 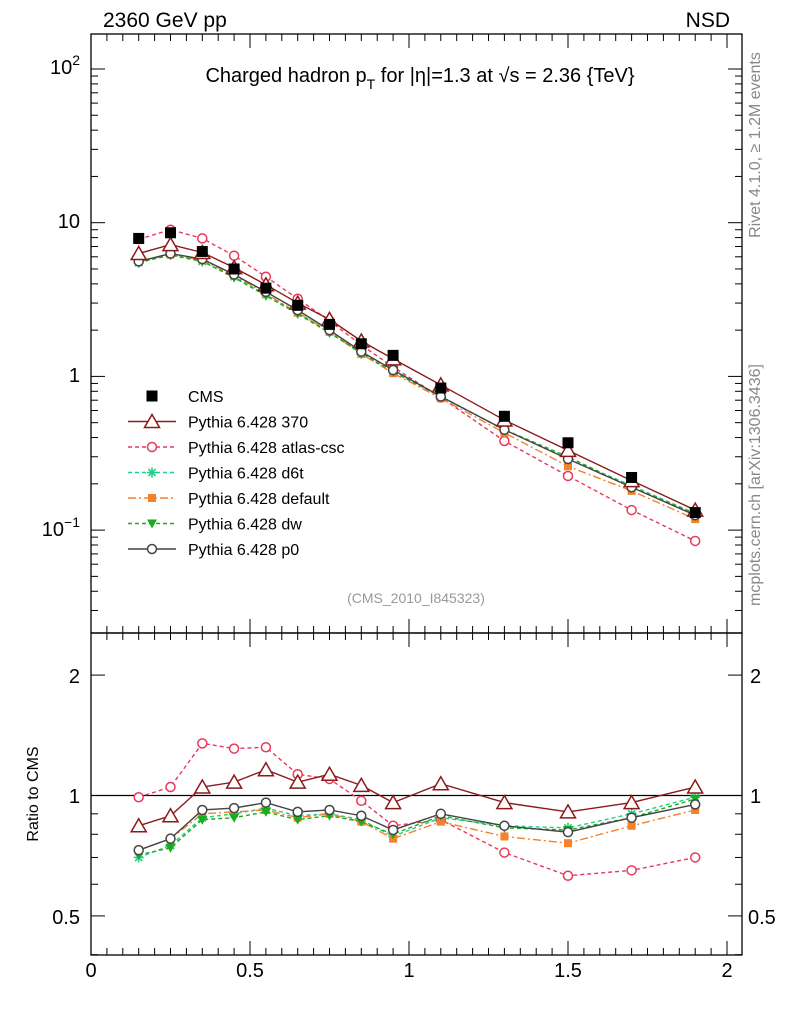 What do you see at coordinates (74, 797) in the screenshot?
I see `rtick-1-left: 1` at bounding box center [74, 797].